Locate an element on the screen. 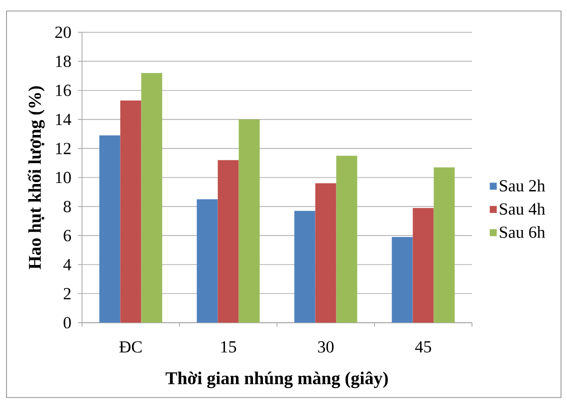  y-tick-label: 4 is located at coordinates (67, 264).